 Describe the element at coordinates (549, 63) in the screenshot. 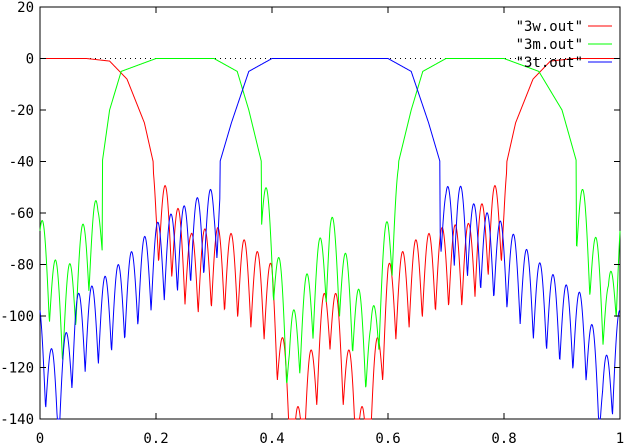

I see `legend-label: "3t.out"` at that location.